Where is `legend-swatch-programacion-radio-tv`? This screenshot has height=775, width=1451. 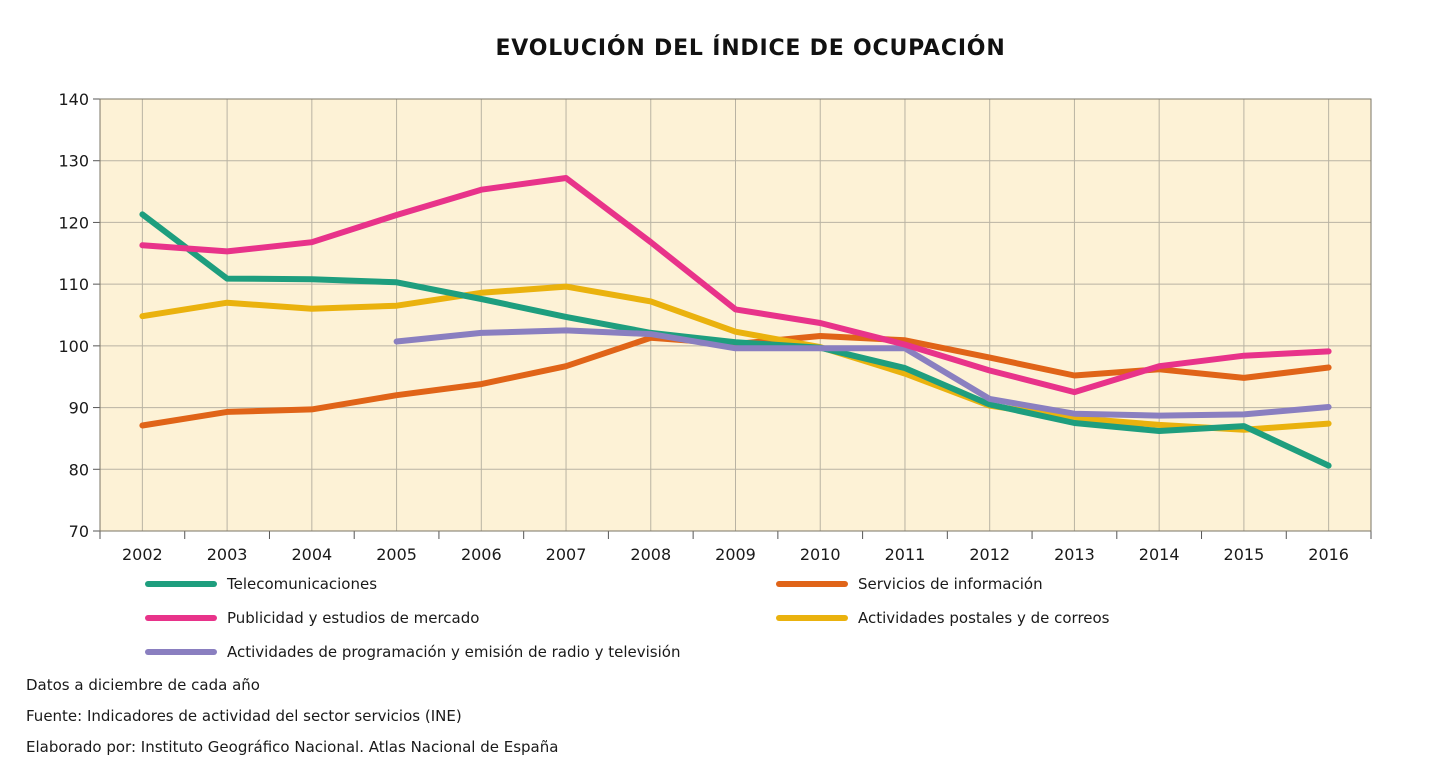 legend-swatch-programacion-radio-tv is located at coordinates (181, 652).